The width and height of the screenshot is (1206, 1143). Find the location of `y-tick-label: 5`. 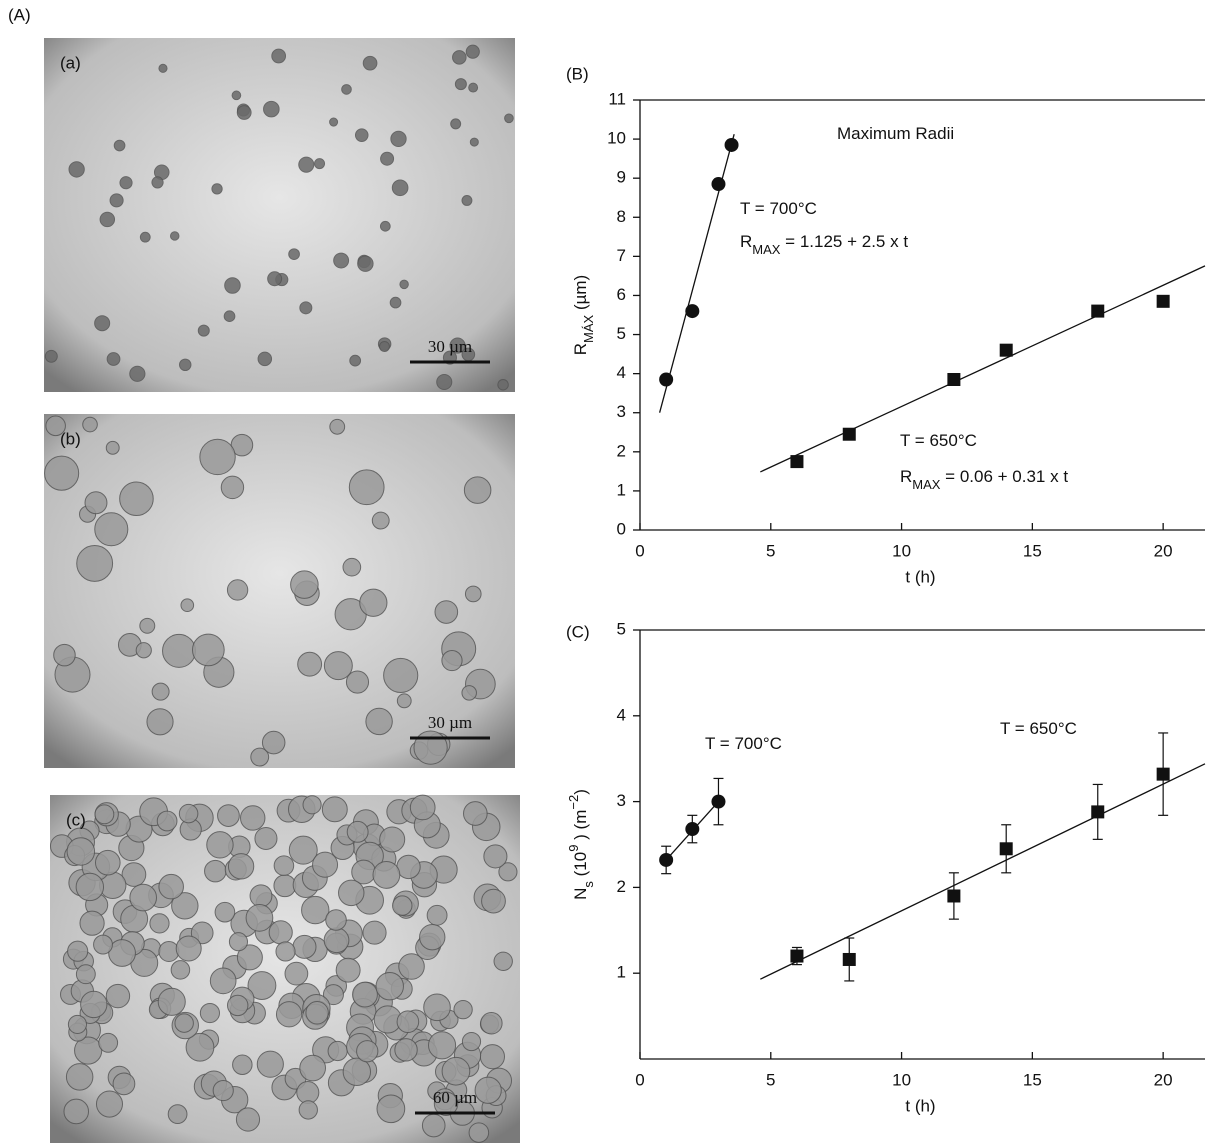

y-tick-label: 5 is located at coordinates (621, 333).